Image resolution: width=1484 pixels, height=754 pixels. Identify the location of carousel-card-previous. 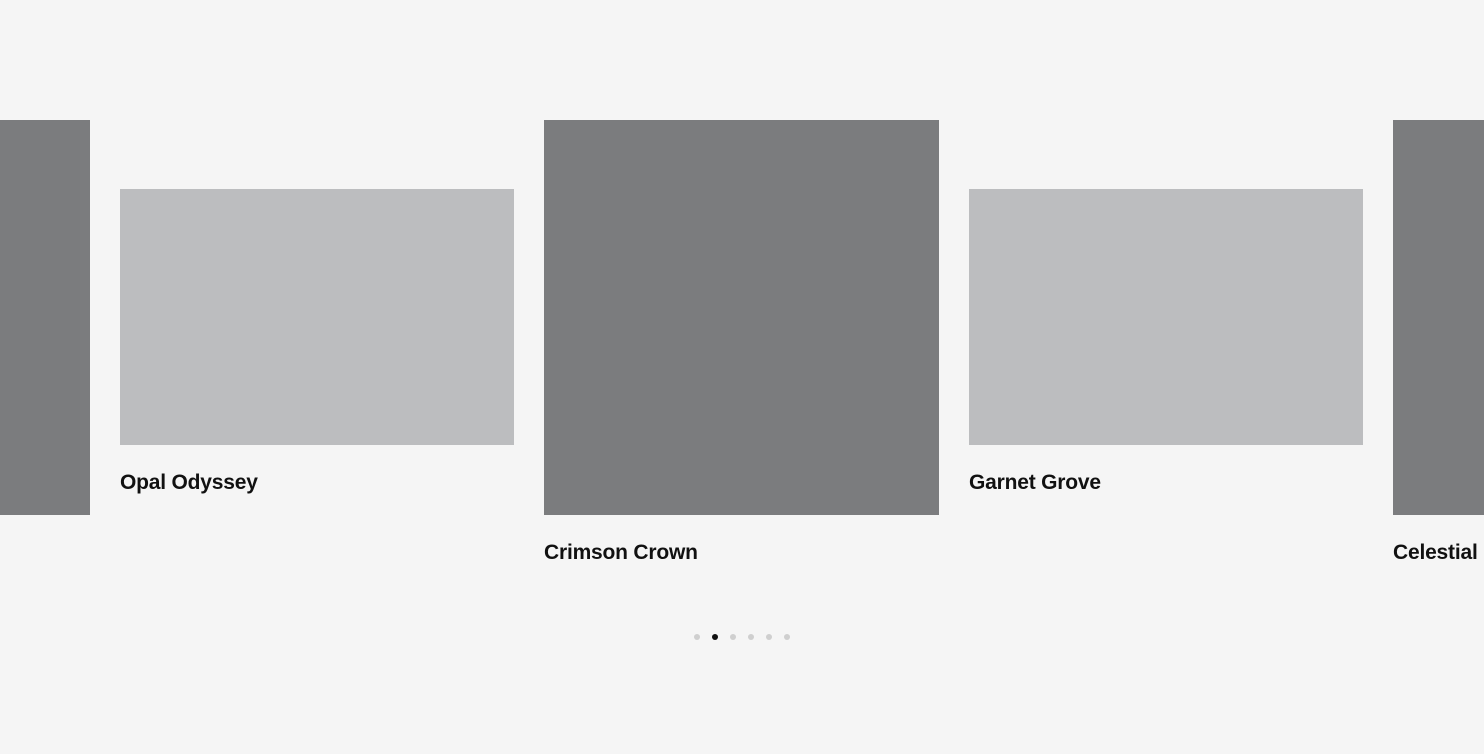
(45, 350).